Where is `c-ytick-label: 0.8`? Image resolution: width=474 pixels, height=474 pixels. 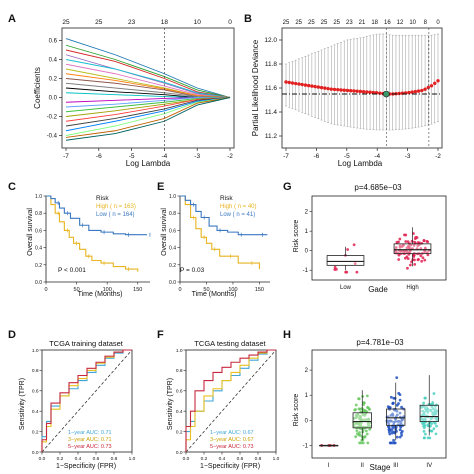 c-ytick-label: 0.8 is located at coordinates (38, 214).